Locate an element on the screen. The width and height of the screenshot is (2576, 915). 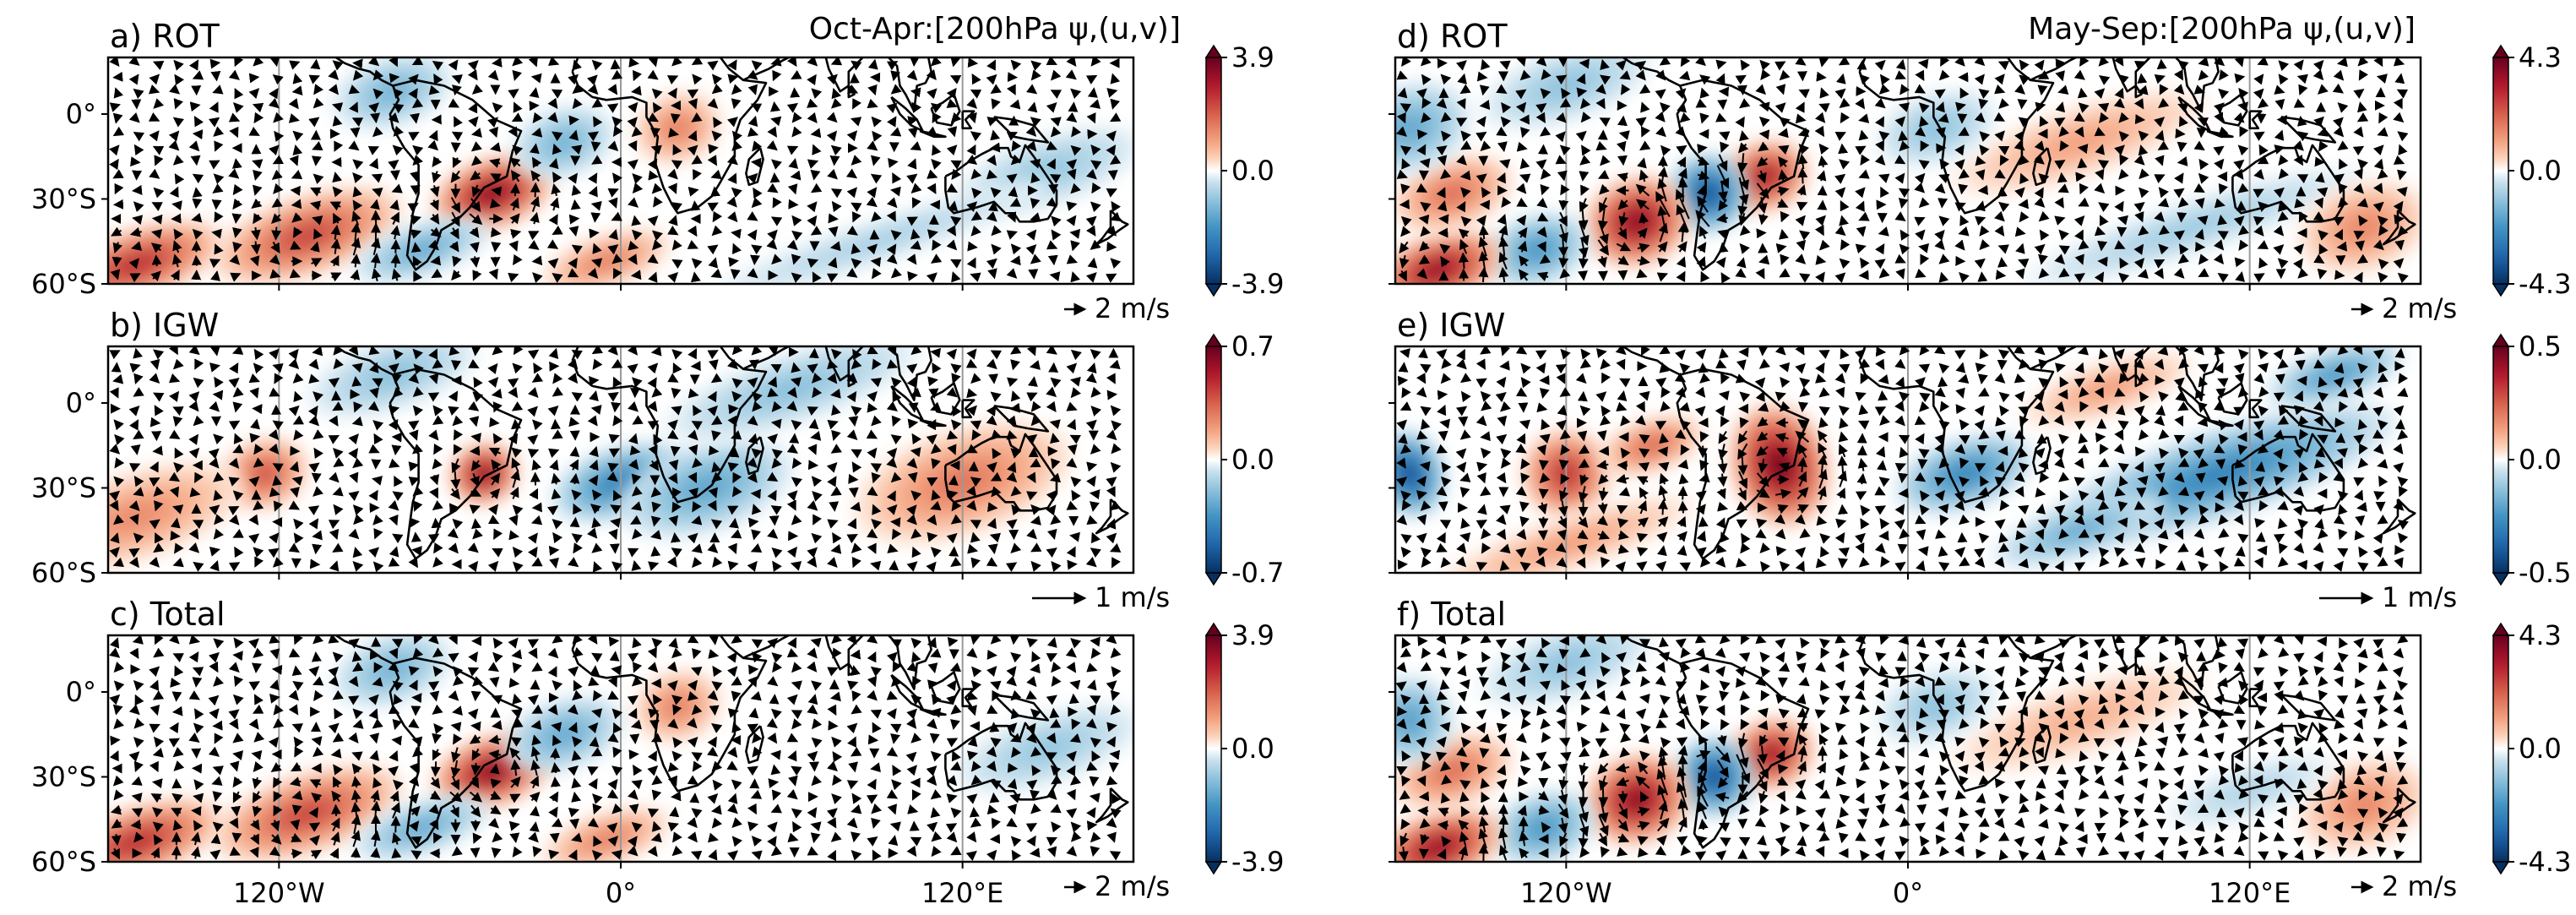
colorbar-tick-label: 0.0 is located at coordinates (1252, 749).